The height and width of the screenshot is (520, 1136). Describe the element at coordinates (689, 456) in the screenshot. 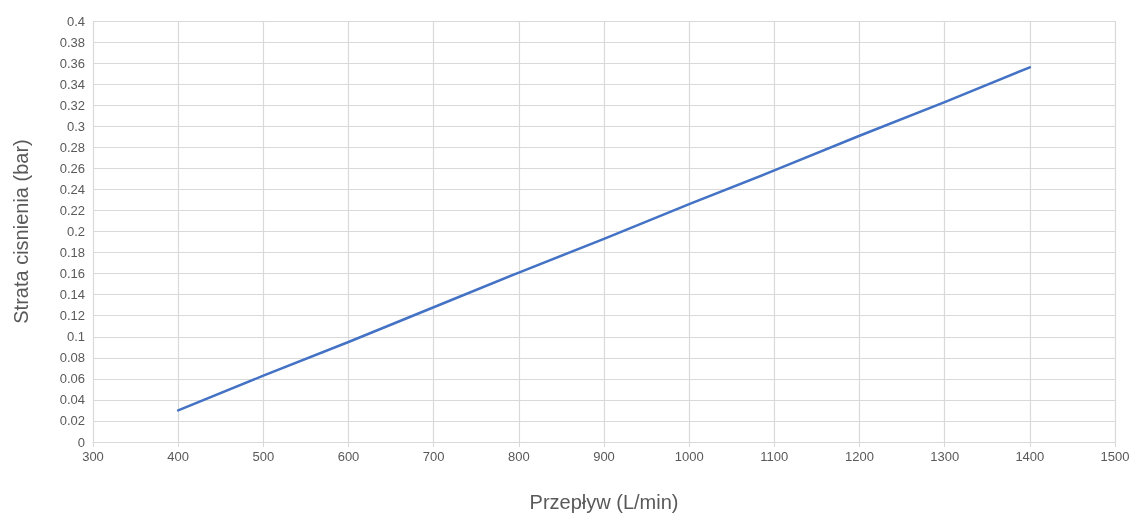

I see `x-tick-label: 1000` at that location.